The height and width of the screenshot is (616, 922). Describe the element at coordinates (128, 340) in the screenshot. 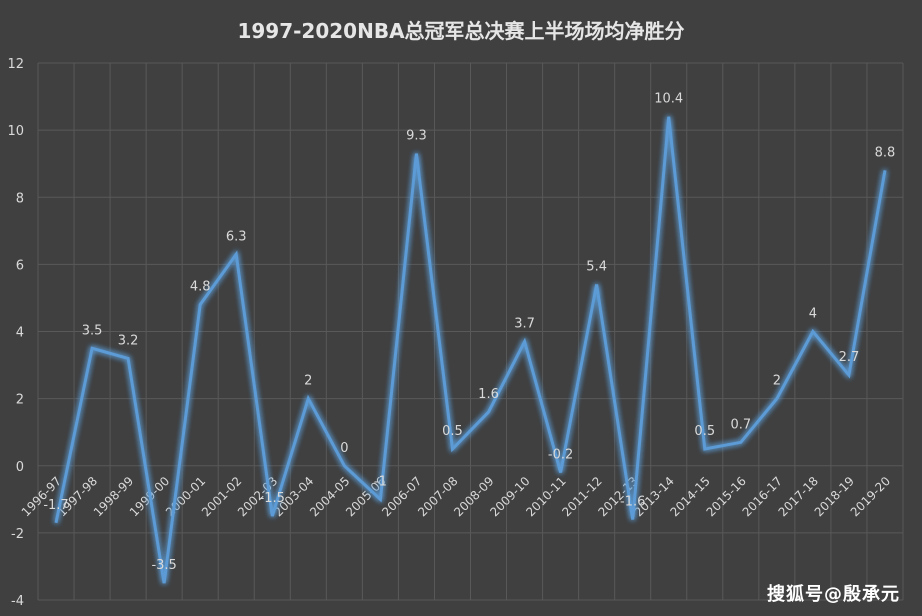

I see `data-label: 3.2` at that location.